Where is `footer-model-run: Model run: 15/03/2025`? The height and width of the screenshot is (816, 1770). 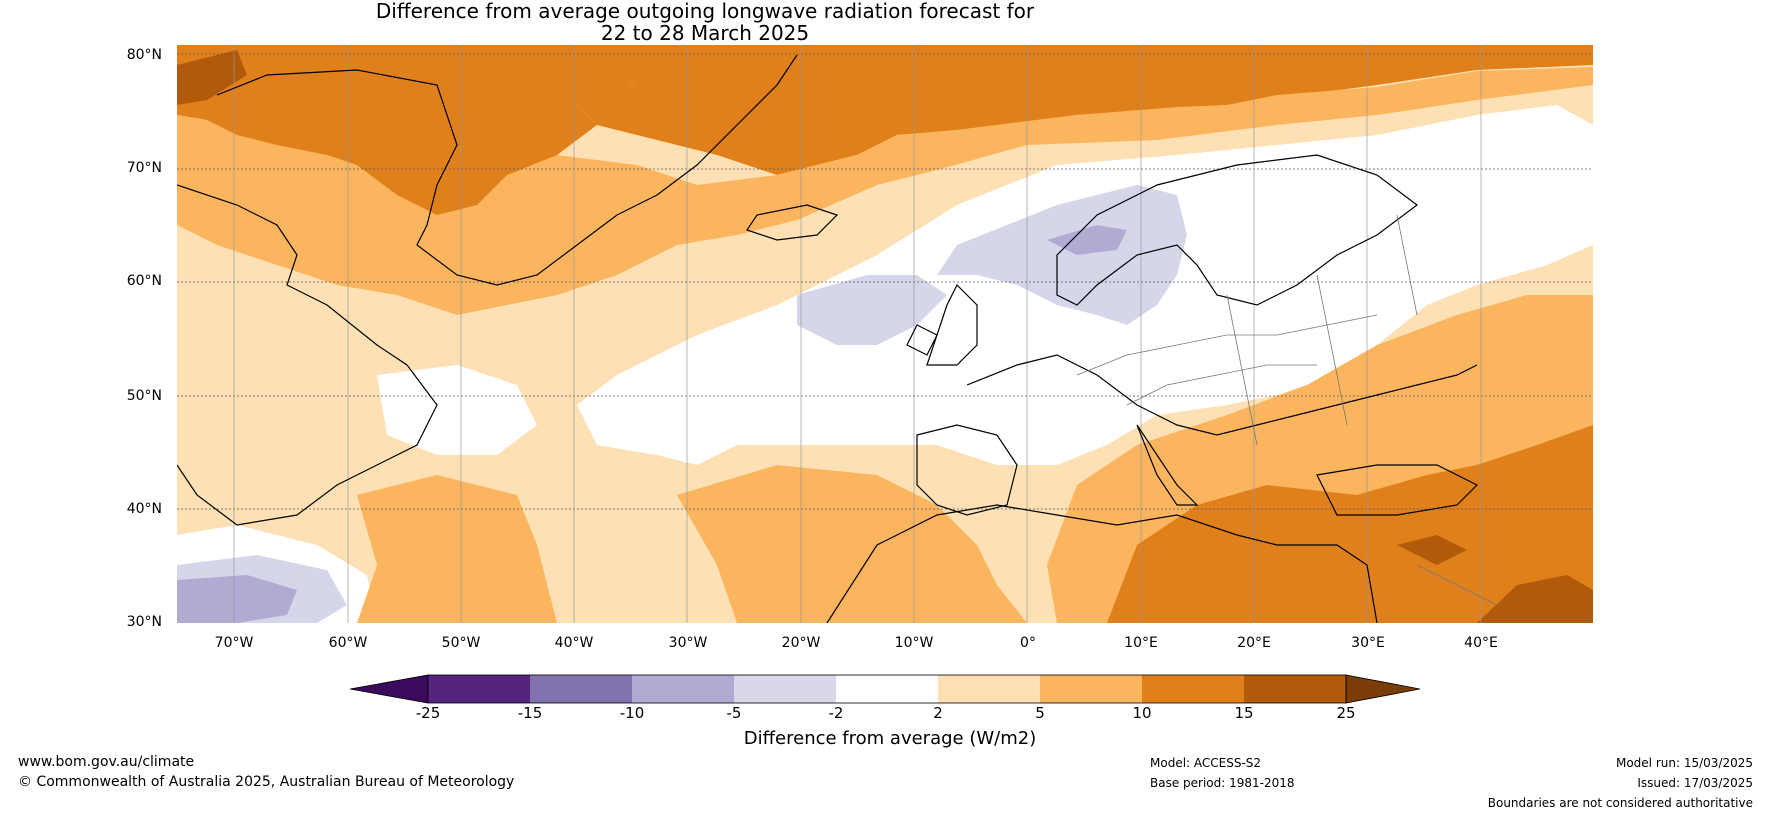
footer-model-run: Model run: 15/03/2025 is located at coordinates (1684, 763).